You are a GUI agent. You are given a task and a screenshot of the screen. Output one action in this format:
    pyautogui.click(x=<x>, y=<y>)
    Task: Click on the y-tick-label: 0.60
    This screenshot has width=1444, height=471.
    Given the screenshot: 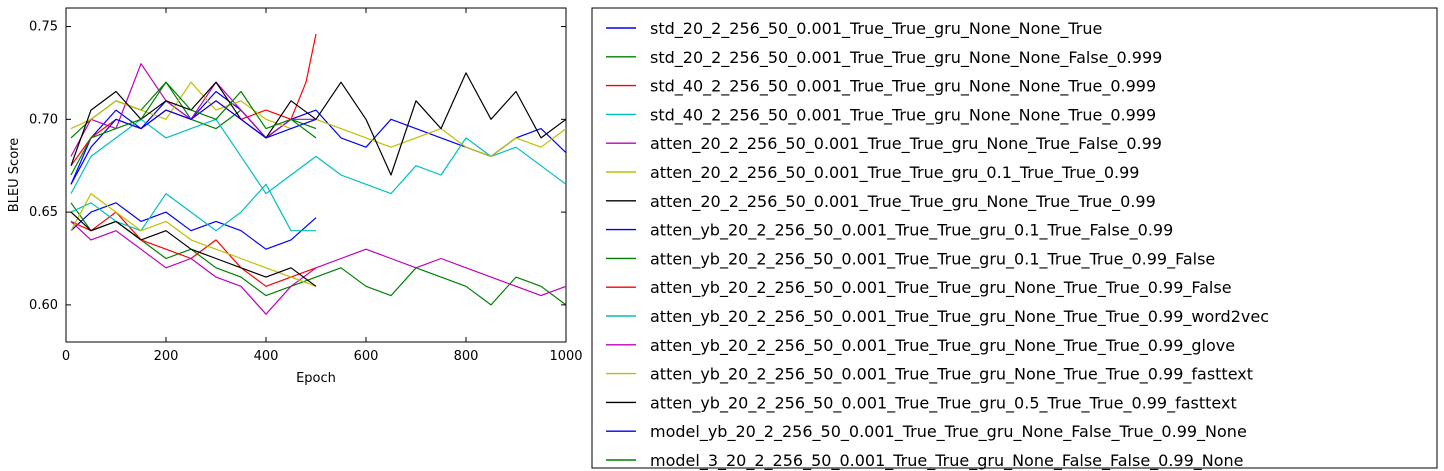 What is the action you would take?
    pyautogui.click(x=43, y=305)
    